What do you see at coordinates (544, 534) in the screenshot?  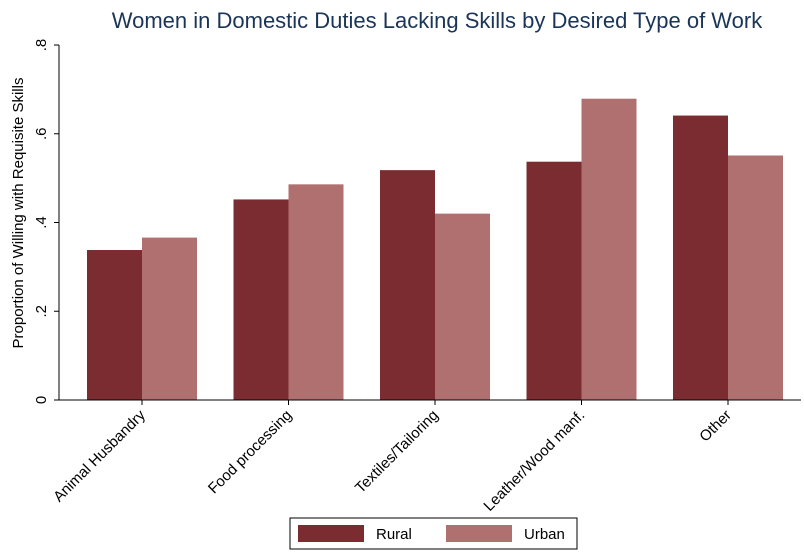 I see `legend-label-urban: Urban` at bounding box center [544, 534].